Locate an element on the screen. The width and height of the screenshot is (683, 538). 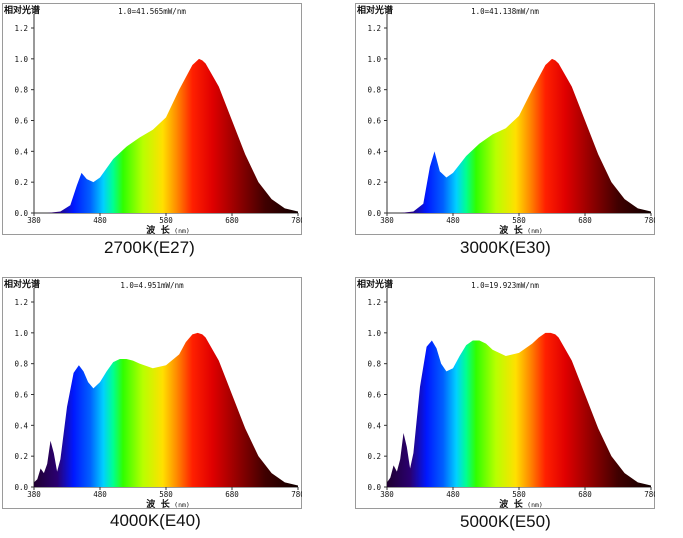
cct-caption-3000k: 3000K(E30) is located at coordinates (505, 247).